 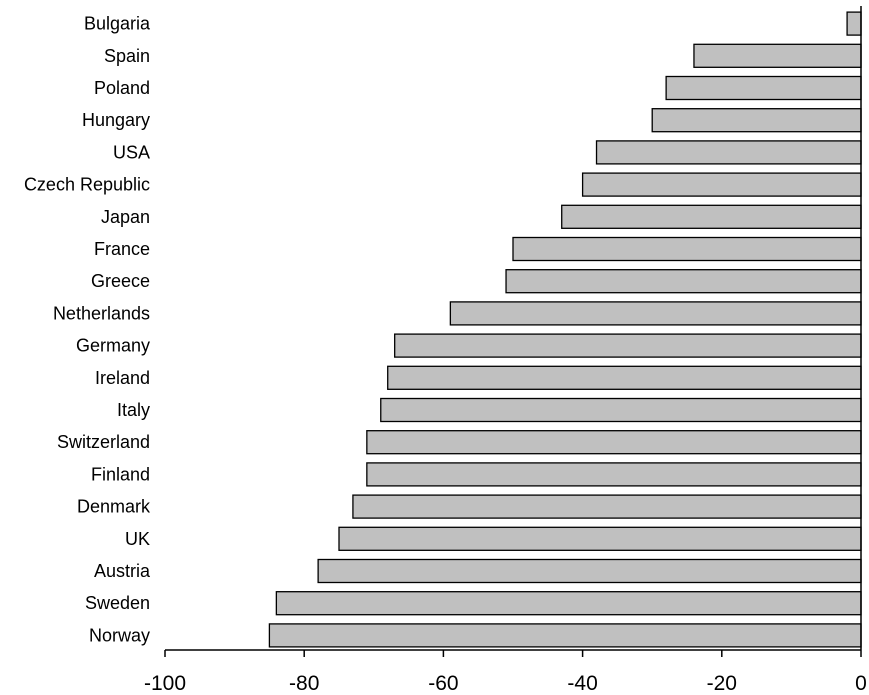 What do you see at coordinates (624, 377) in the screenshot?
I see `bar-ireland` at bounding box center [624, 377].